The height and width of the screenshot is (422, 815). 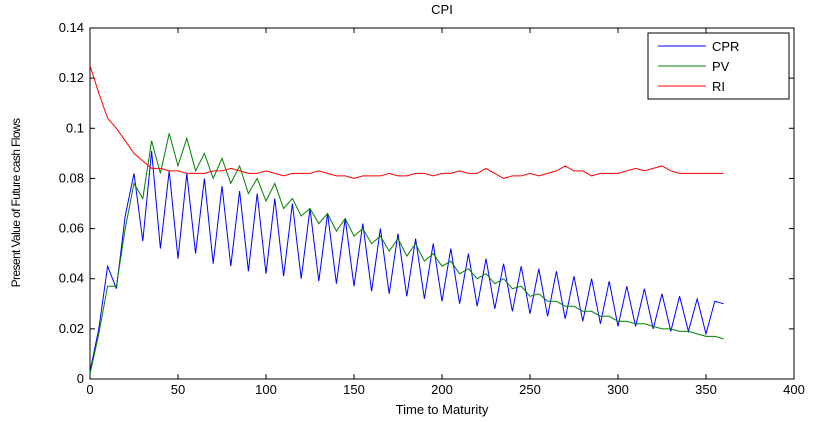 I want to click on x-tick-label: 350, so click(x=706, y=389).